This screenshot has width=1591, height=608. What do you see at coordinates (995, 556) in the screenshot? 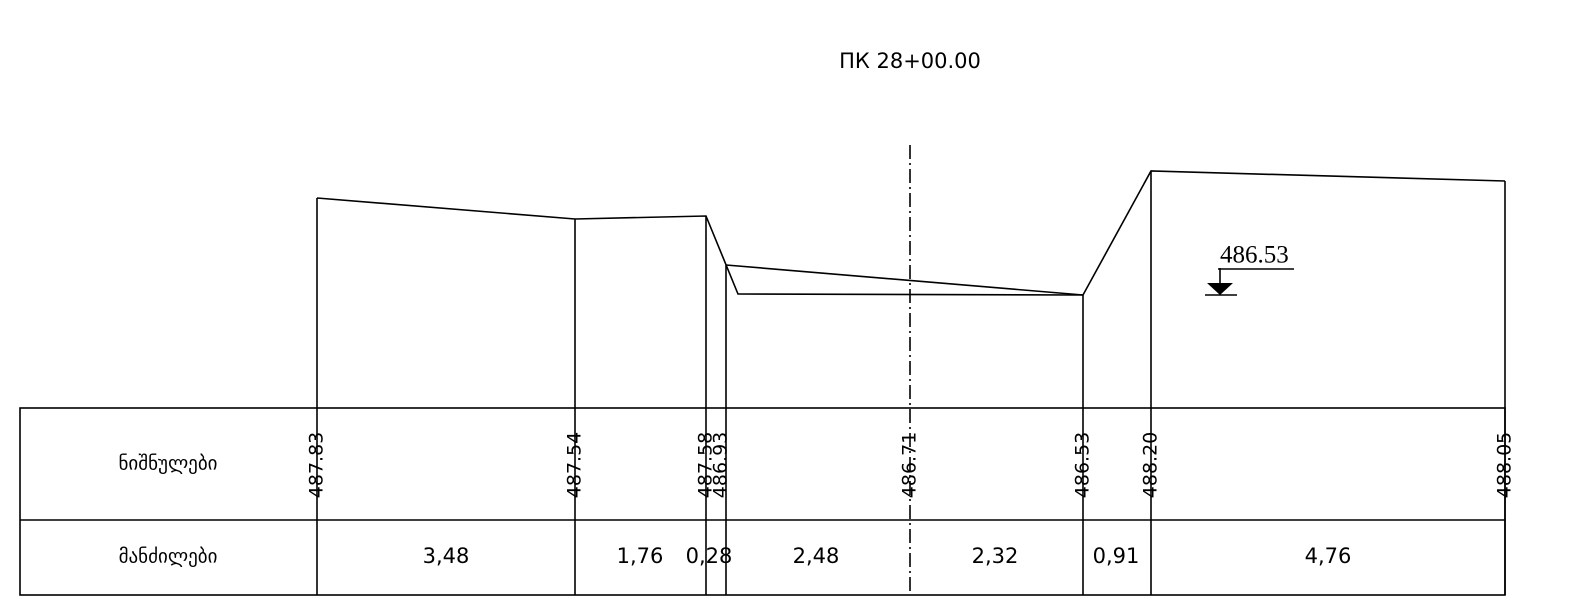
I see `distance: 2,32` at bounding box center [995, 556].